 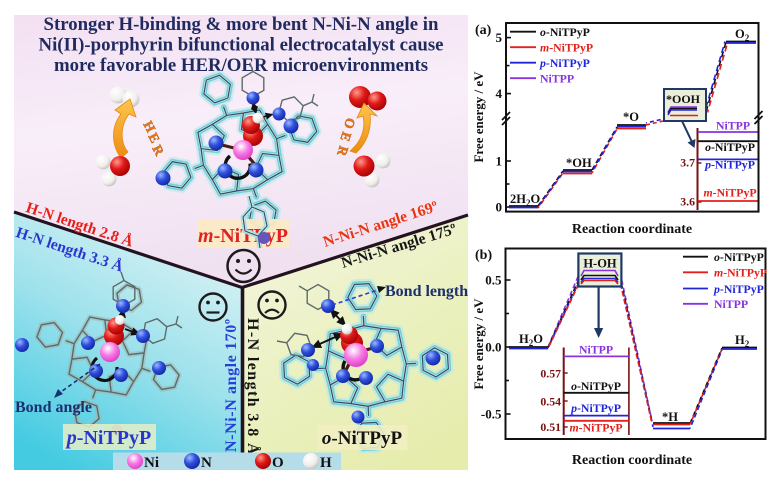 What do you see at coordinates (550, 427) in the screenshot?
I see `svg-text: 0.51` at bounding box center [550, 427].